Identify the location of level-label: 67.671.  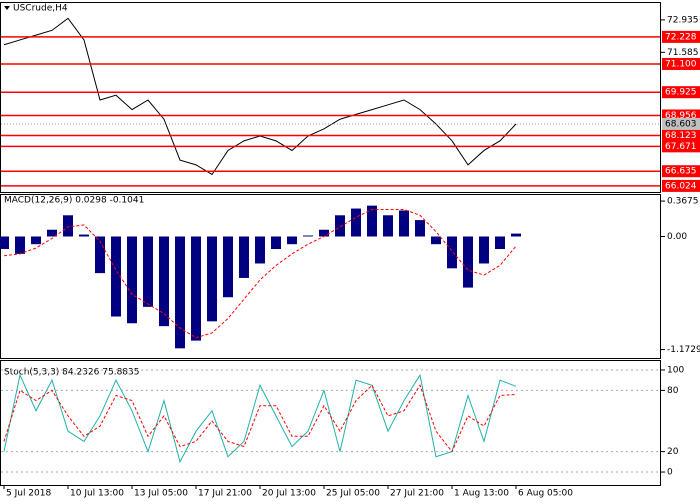
(681, 147).